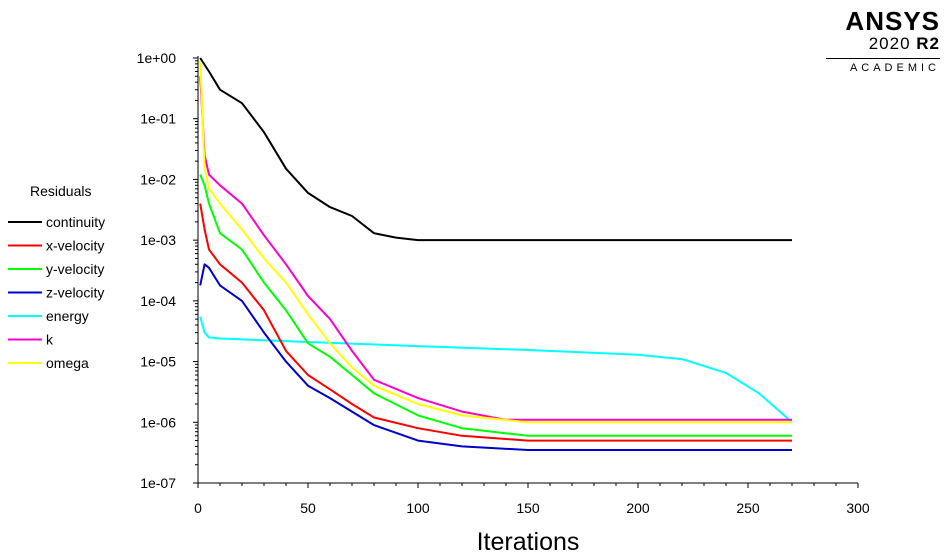  Describe the element at coordinates (889, 43) in the screenshot. I see `logo-version-year: 2020` at that location.